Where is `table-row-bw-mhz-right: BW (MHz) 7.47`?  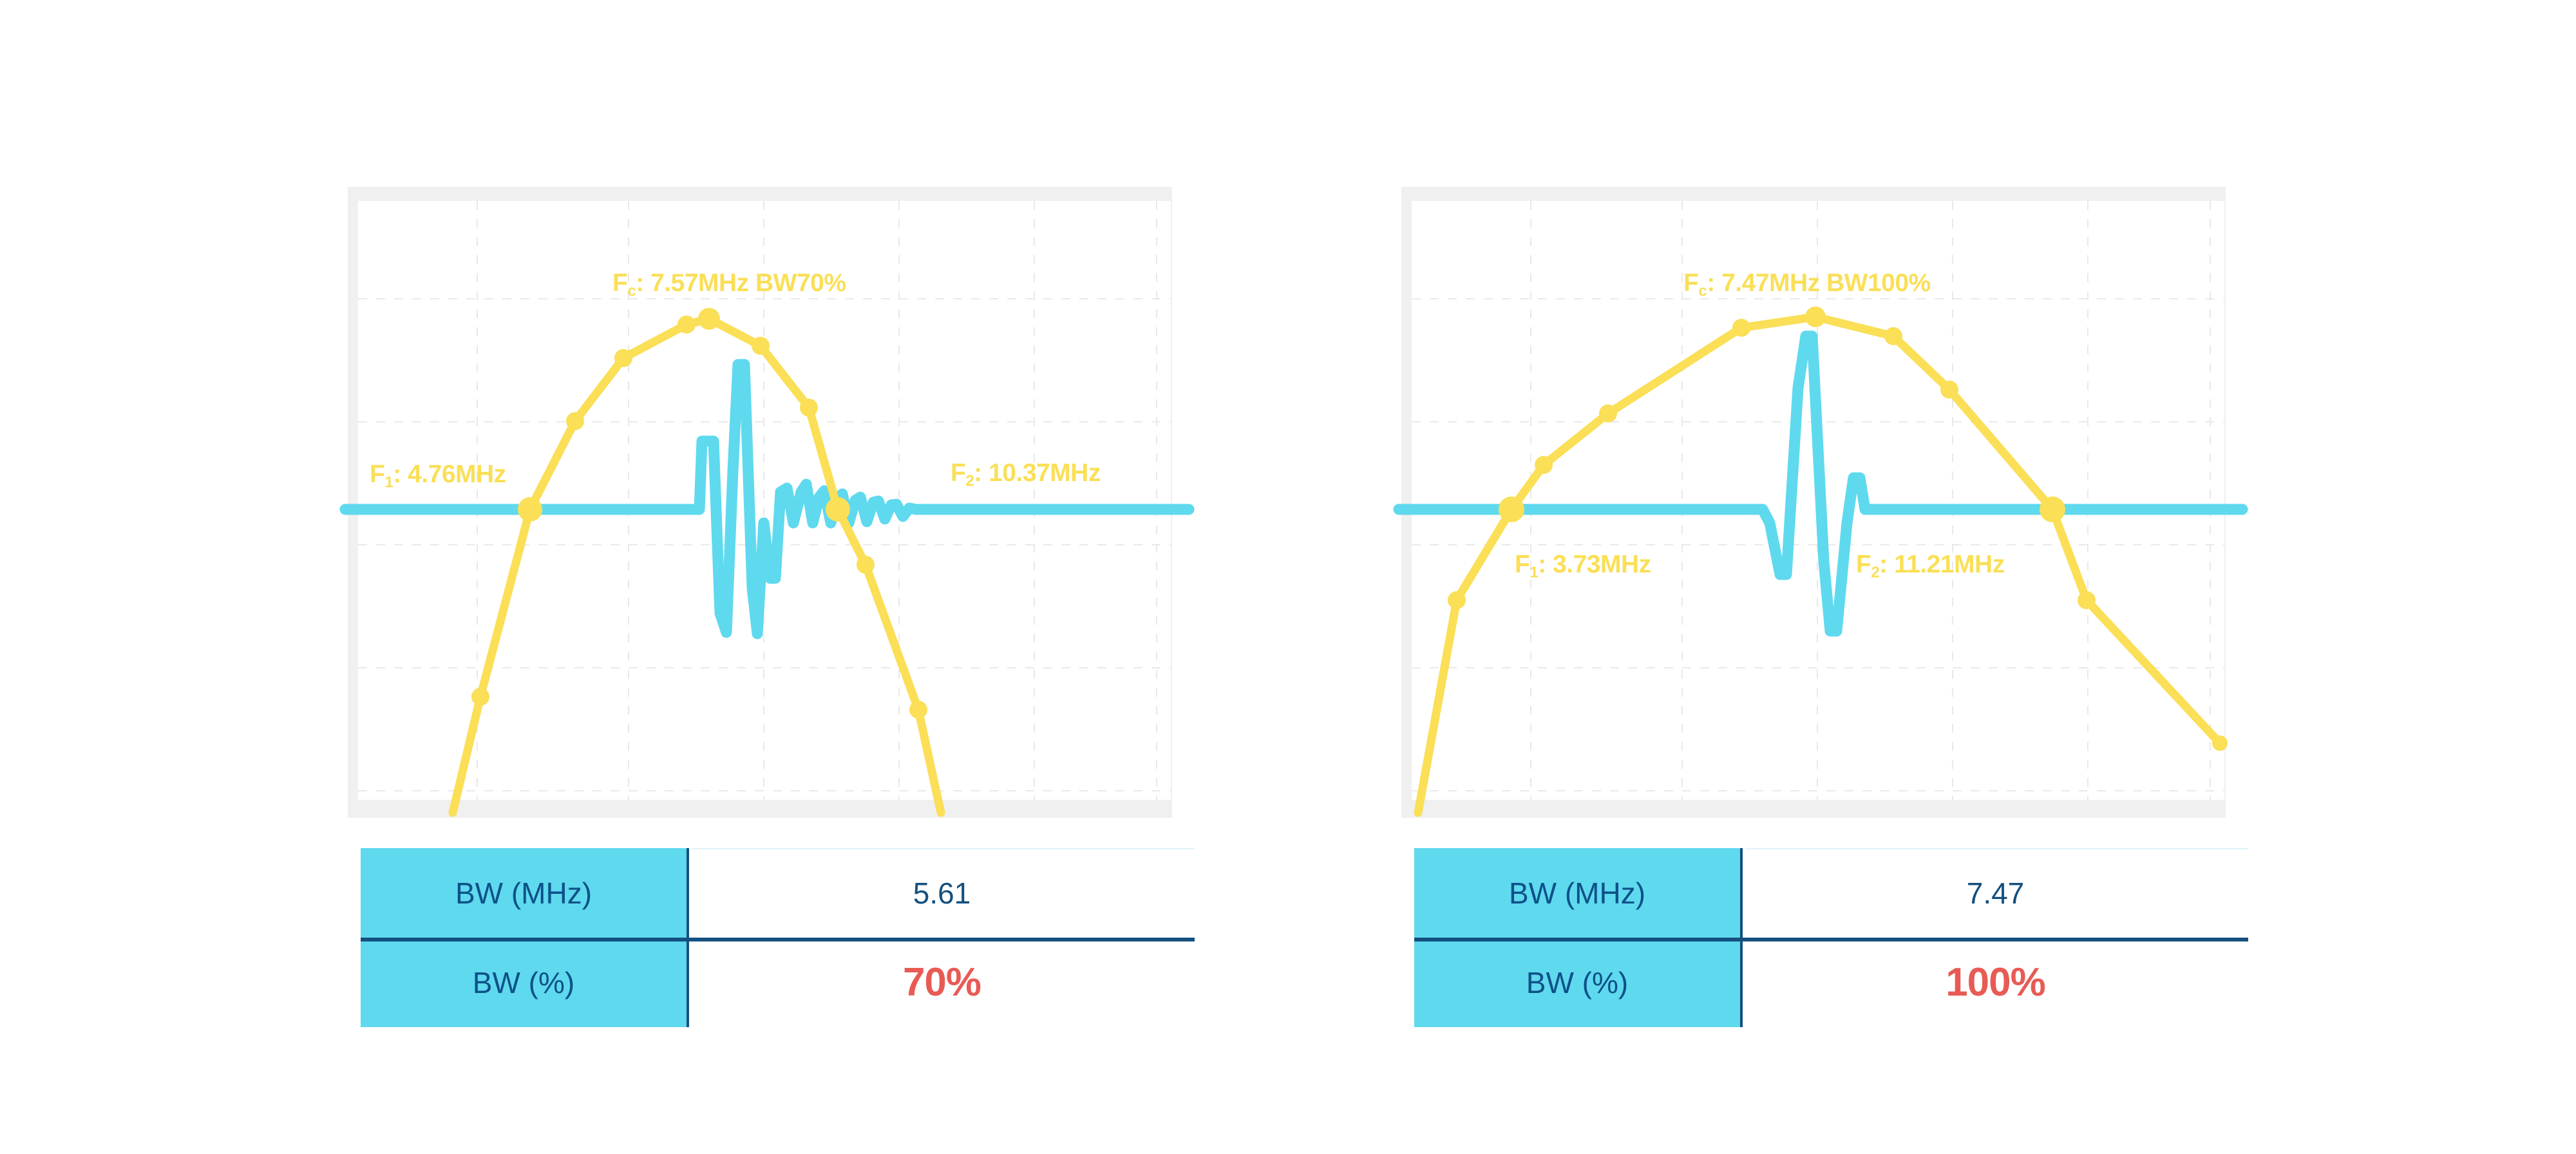 table-row-bw-mhz-right: BW (MHz) 7.47 is located at coordinates (1831, 893).